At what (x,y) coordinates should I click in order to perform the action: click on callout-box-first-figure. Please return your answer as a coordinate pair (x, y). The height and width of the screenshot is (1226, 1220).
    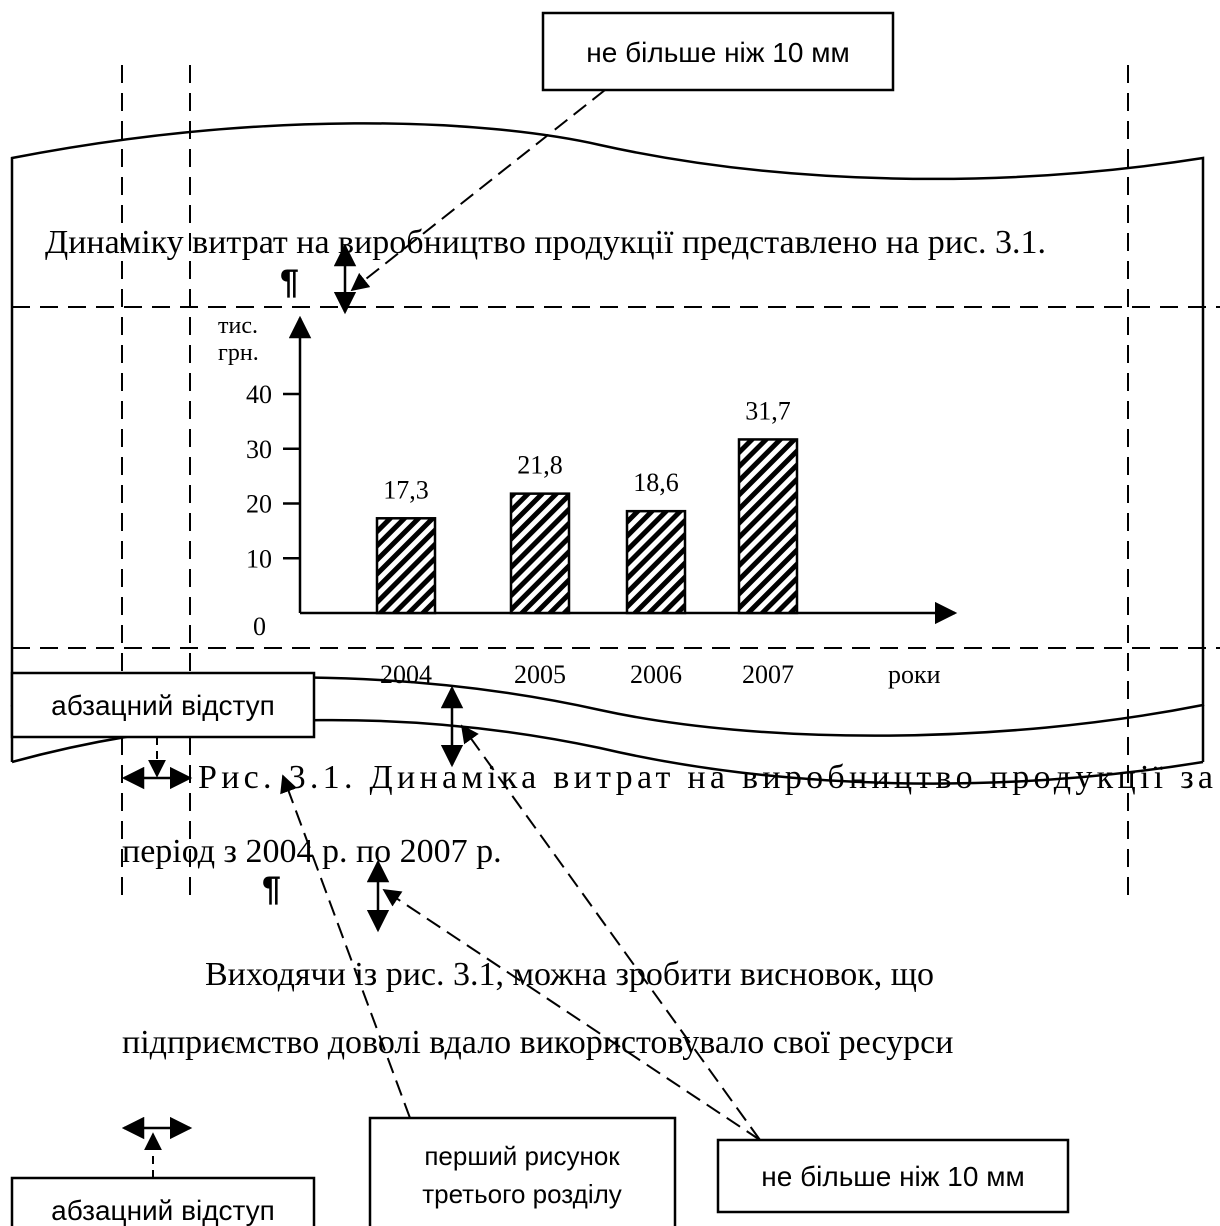
    Looking at the image, I should click on (522, 1171).